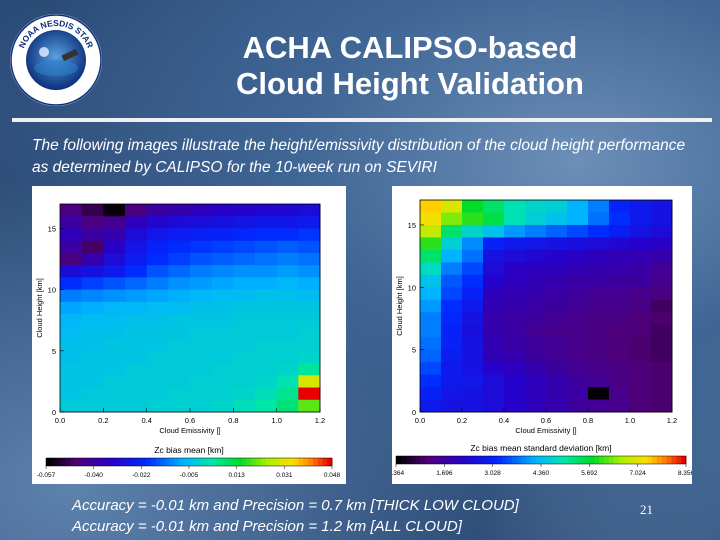 Image resolution: width=720 pixels, height=540 pixels. I want to click on x-tick-label: 0.6, so click(546, 420).